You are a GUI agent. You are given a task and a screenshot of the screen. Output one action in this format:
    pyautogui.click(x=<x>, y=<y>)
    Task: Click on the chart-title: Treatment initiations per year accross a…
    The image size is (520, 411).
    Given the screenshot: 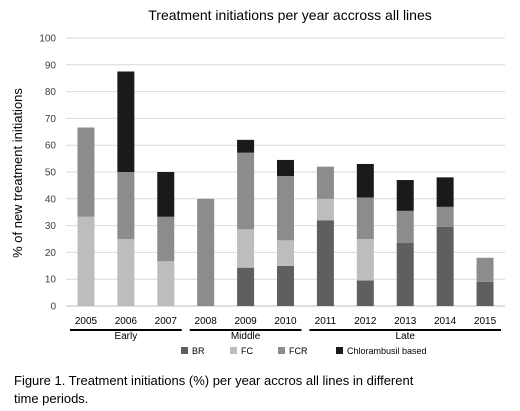 What is the action you would take?
    pyautogui.click(x=290, y=15)
    